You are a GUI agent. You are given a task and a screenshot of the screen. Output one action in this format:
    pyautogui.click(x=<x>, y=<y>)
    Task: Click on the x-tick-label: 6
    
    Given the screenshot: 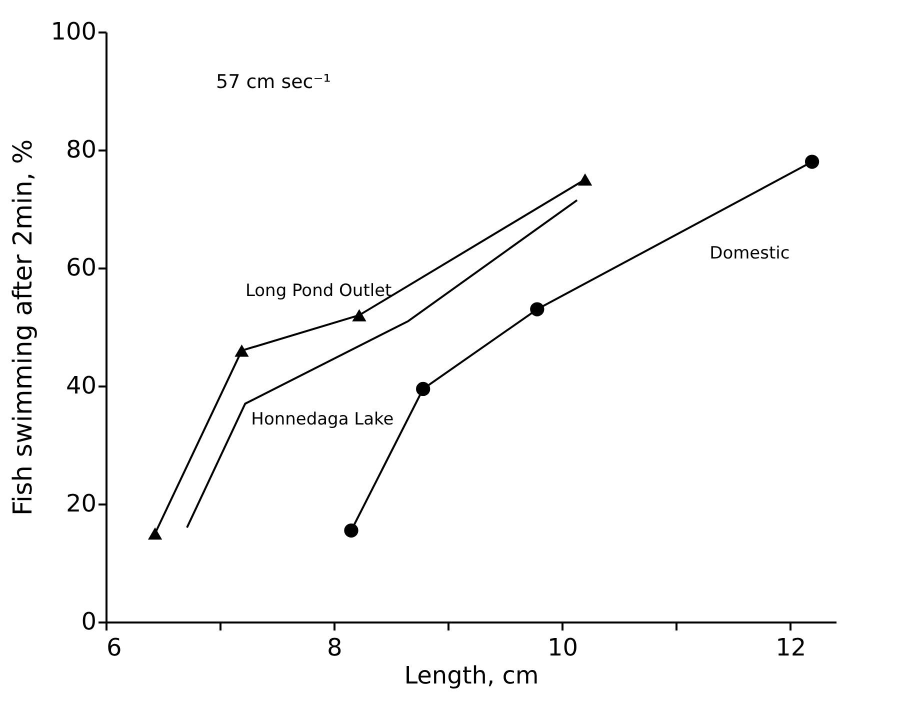 What is the action you would take?
    pyautogui.click(x=114, y=648)
    